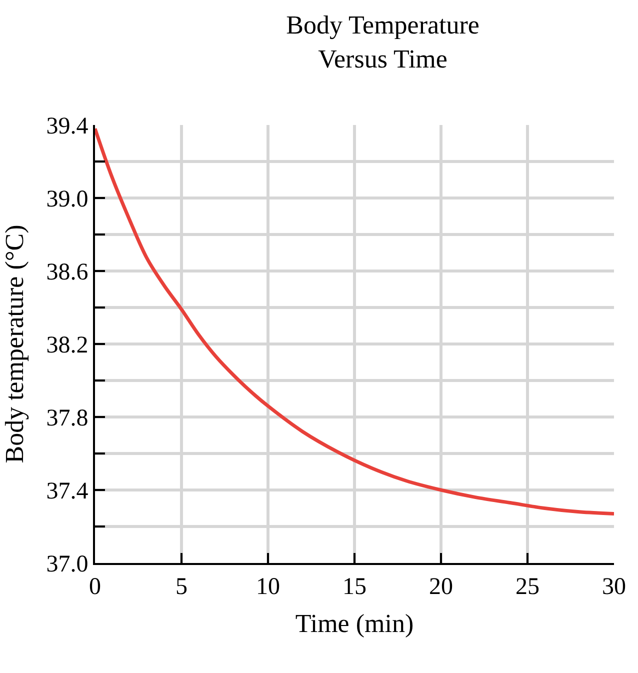 The width and height of the screenshot is (638, 673). What do you see at coordinates (15, 344) in the screenshot?
I see `y-axis-title: Body temperature (°C)` at bounding box center [15, 344].